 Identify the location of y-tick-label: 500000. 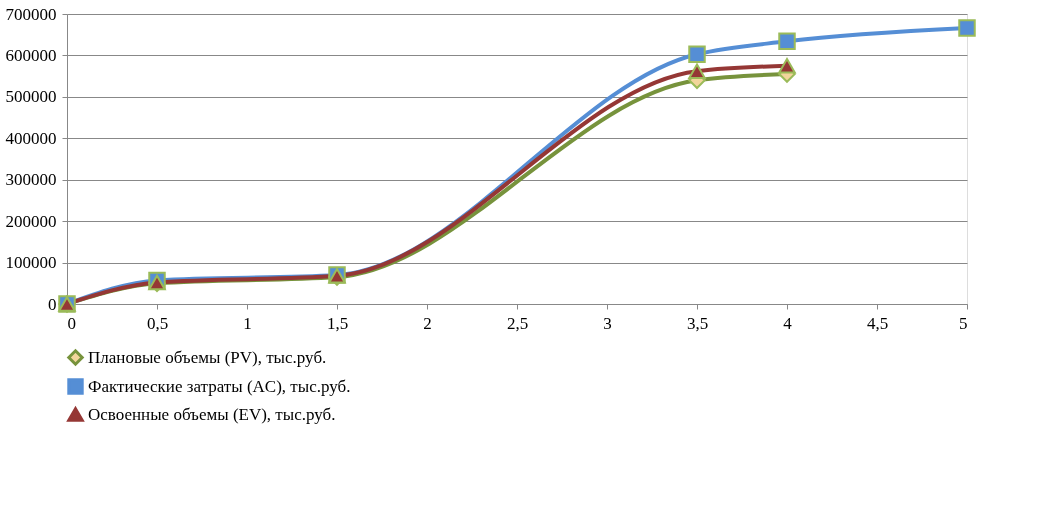
(31, 97).